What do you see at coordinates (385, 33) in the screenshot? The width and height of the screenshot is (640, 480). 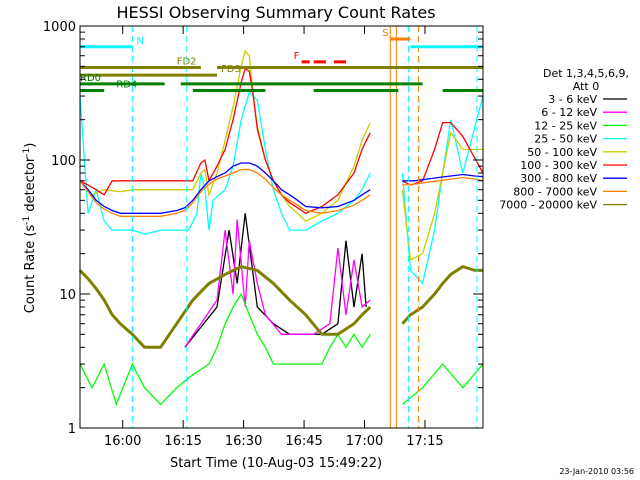 I see `flag-label-2: S` at bounding box center [385, 33].